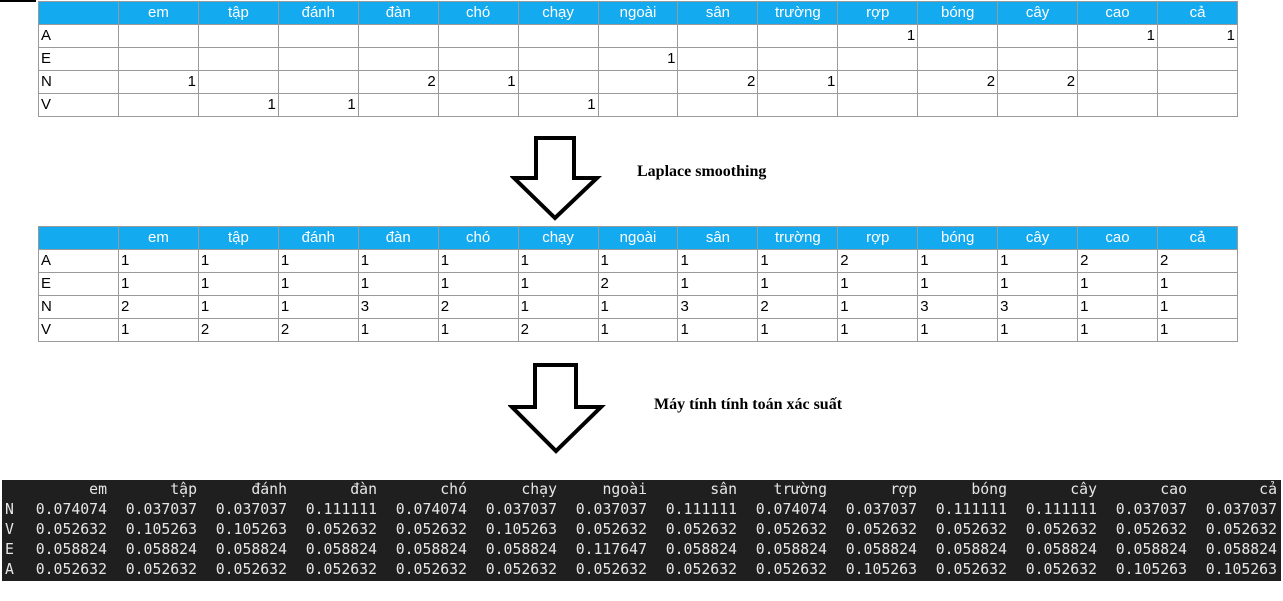  Describe the element at coordinates (398, 238) in the screenshot. I see `column-header: đàn` at that location.